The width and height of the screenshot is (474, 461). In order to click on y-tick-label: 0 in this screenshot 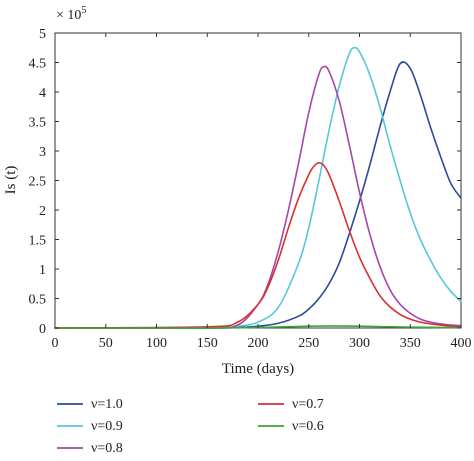, I will do `click(42, 329)`.